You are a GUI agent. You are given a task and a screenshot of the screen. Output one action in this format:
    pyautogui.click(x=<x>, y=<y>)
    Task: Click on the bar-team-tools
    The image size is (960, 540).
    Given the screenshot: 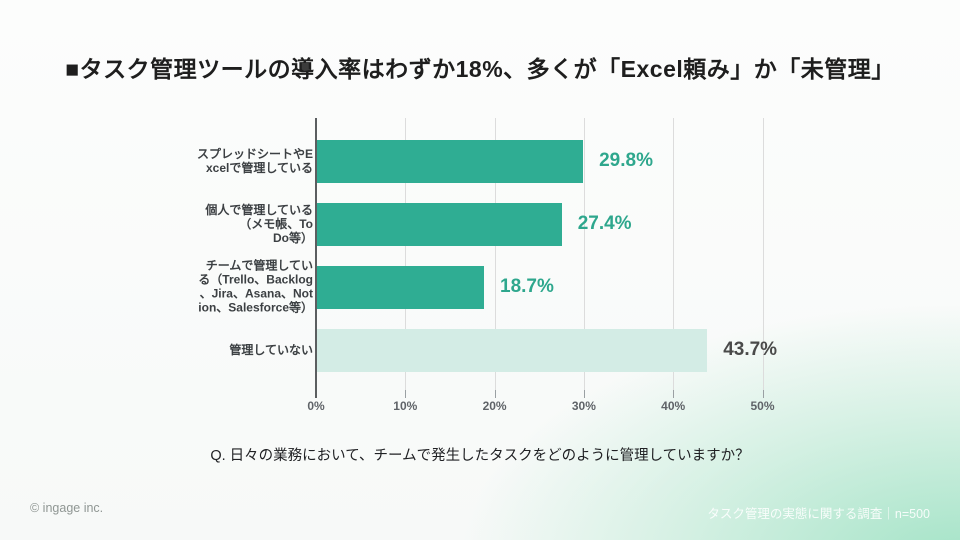 What is the action you would take?
    pyautogui.click(x=400, y=287)
    